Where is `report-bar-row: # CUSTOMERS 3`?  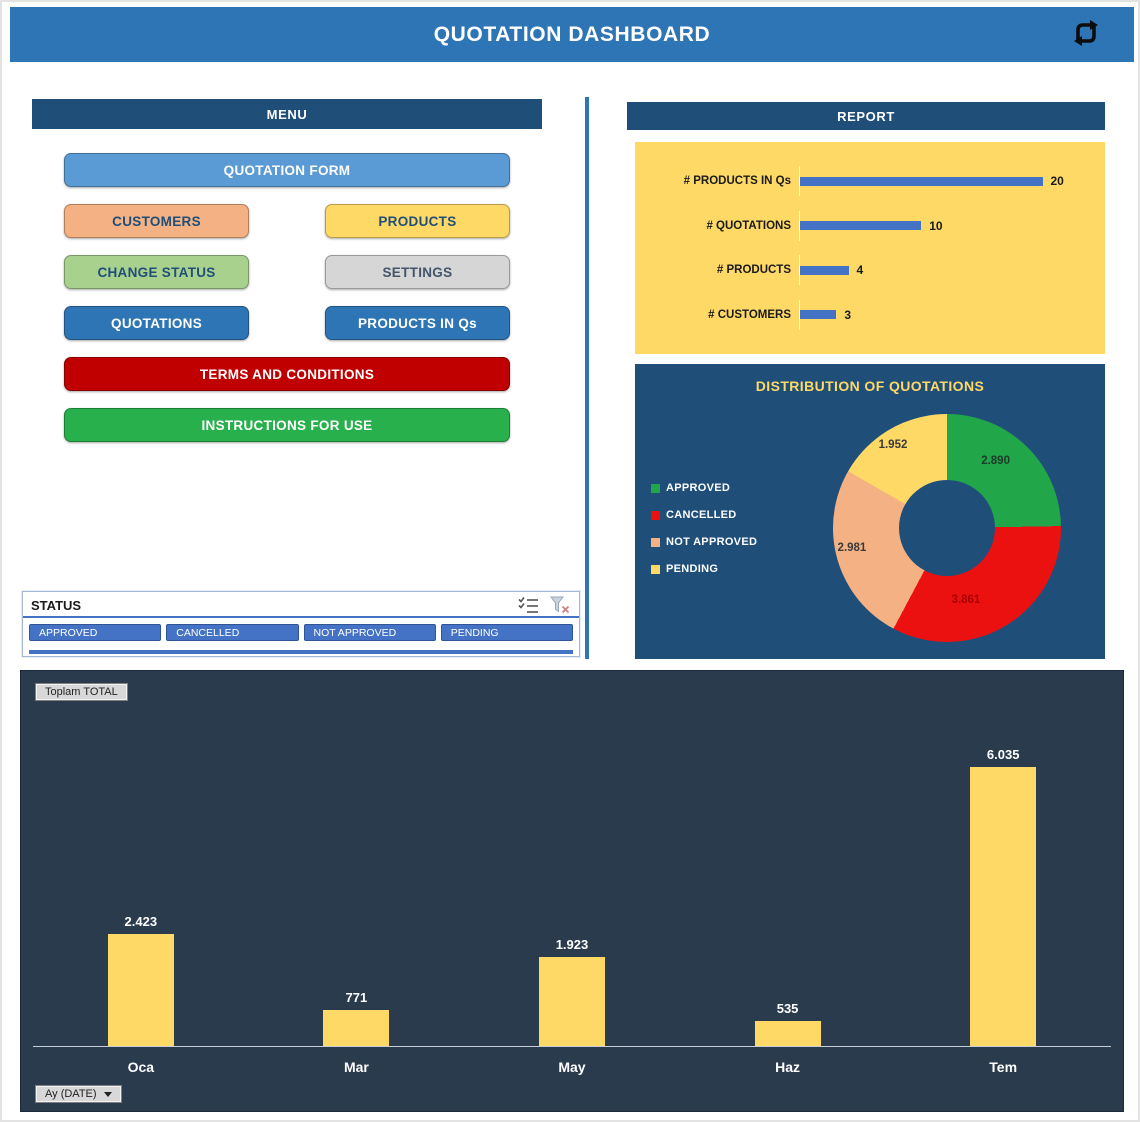
report-bar-row: # CUSTOMERS 3 is located at coordinates (870, 314).